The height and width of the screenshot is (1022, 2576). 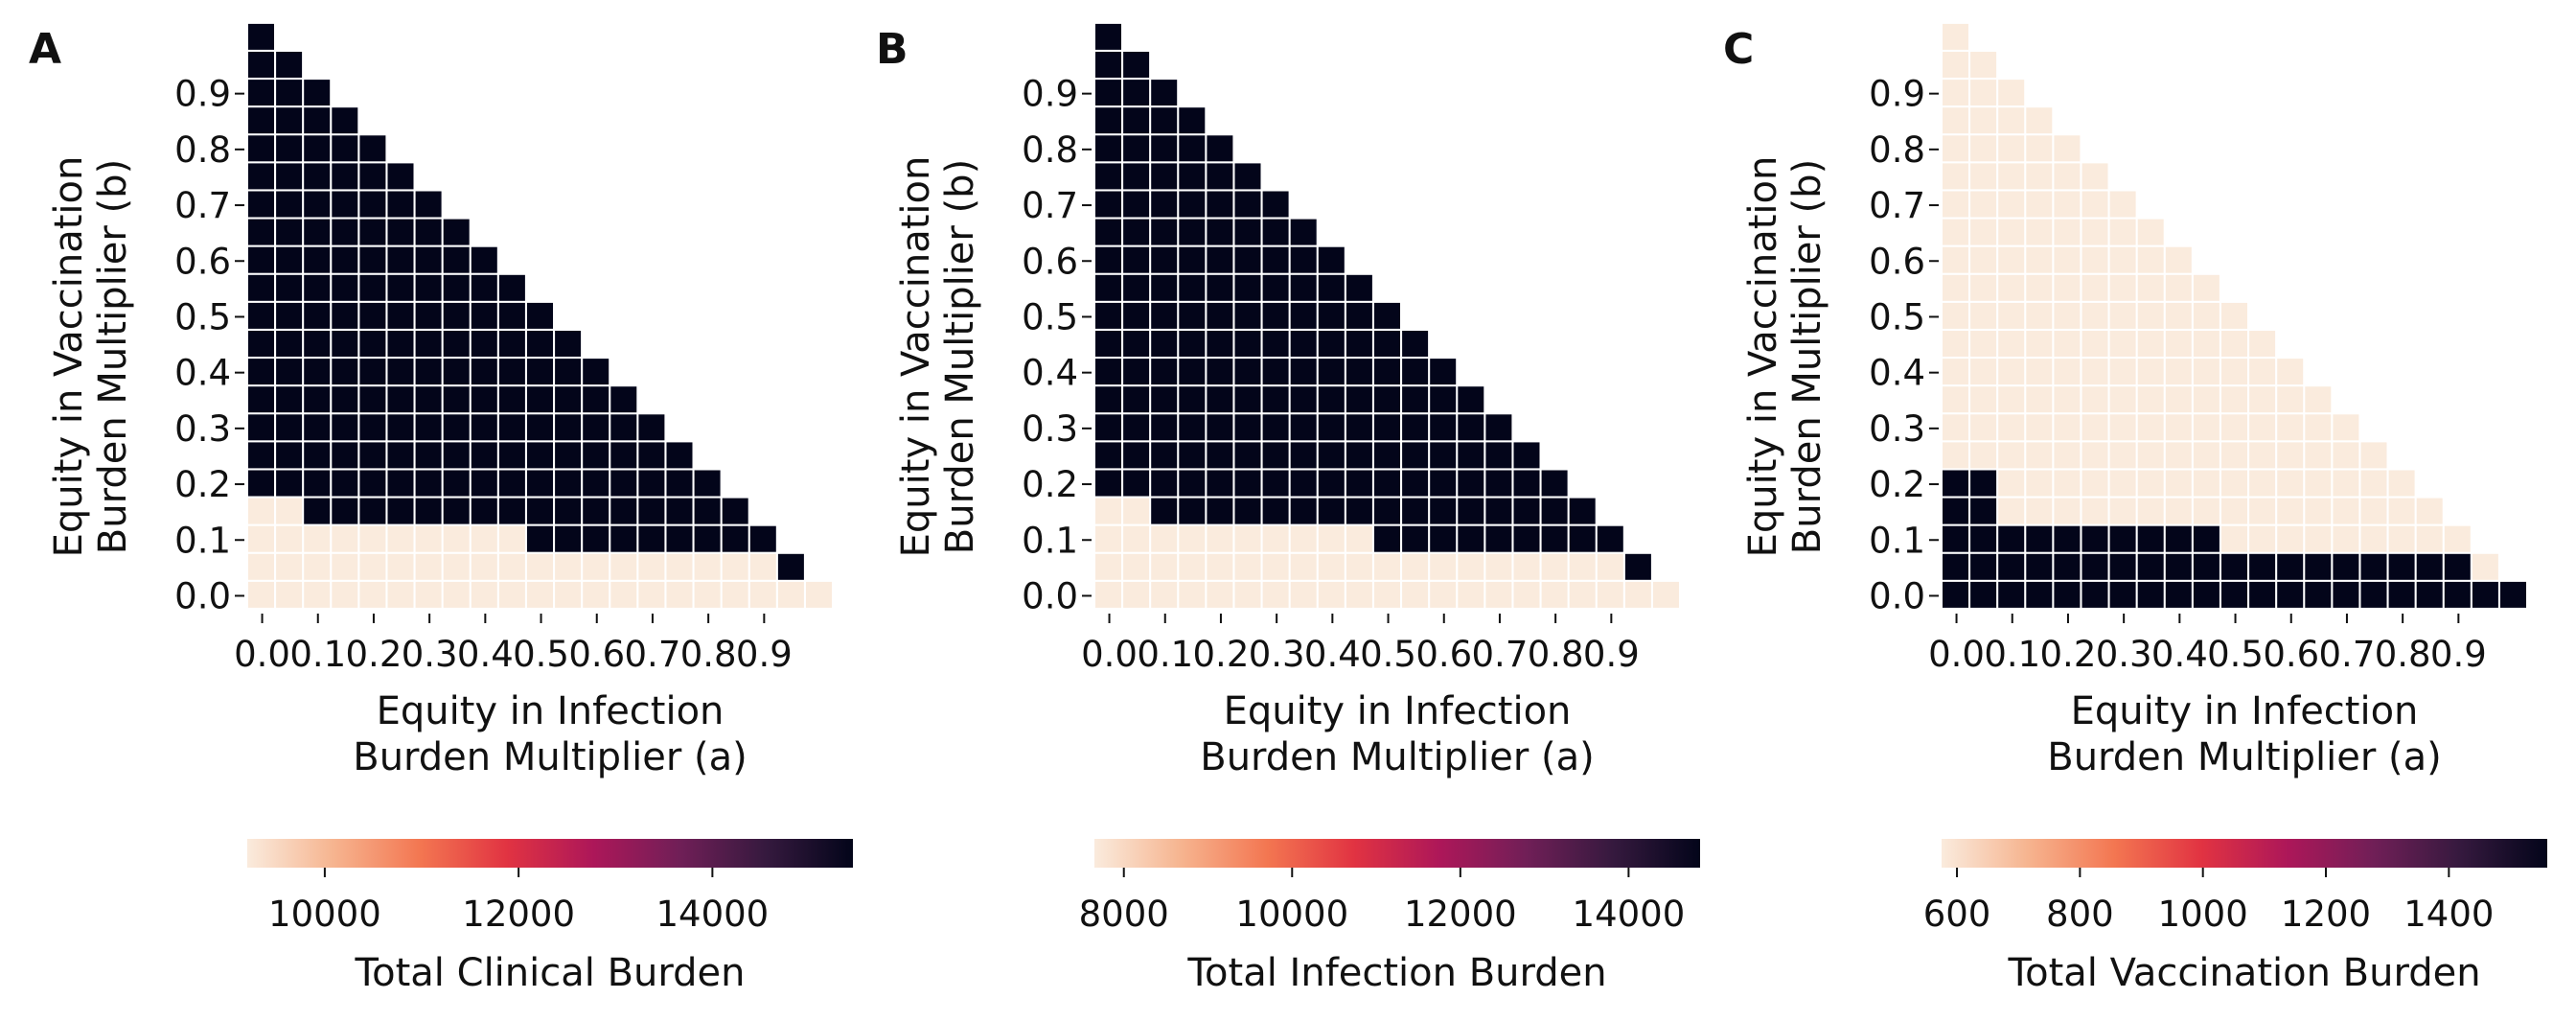 I want to click on y-axis-title-line: Equity in Vaccination, so click(x=1763, y=357).